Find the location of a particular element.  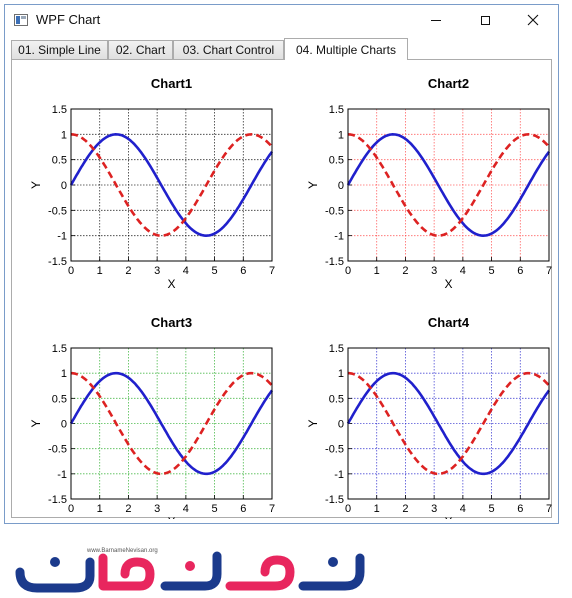

title-bar: WPF Chart is located at coordinates (281, 20).